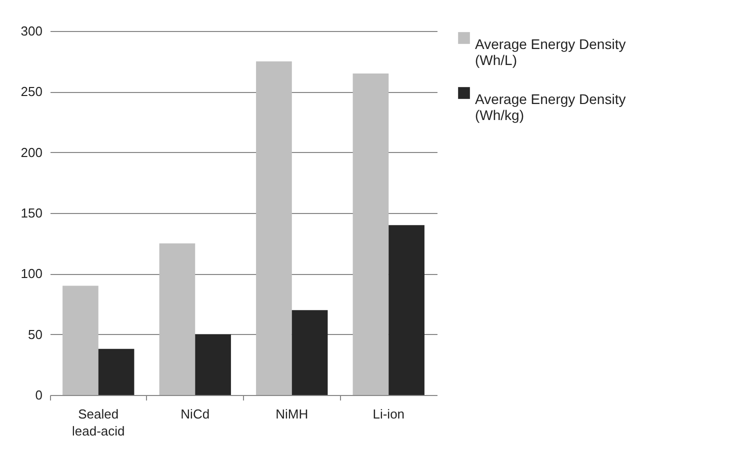  I want to click on x-tick-label: NiCd, so click(195, 414).